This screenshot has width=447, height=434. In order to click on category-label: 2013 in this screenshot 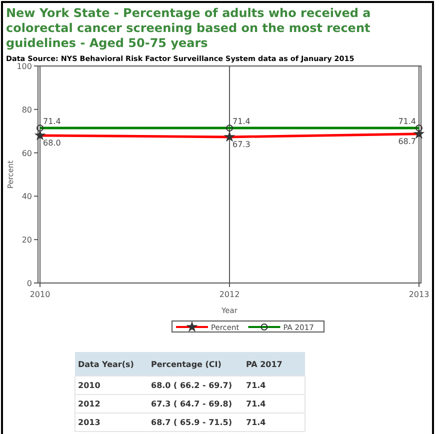, I will do `click(89, 422)`.